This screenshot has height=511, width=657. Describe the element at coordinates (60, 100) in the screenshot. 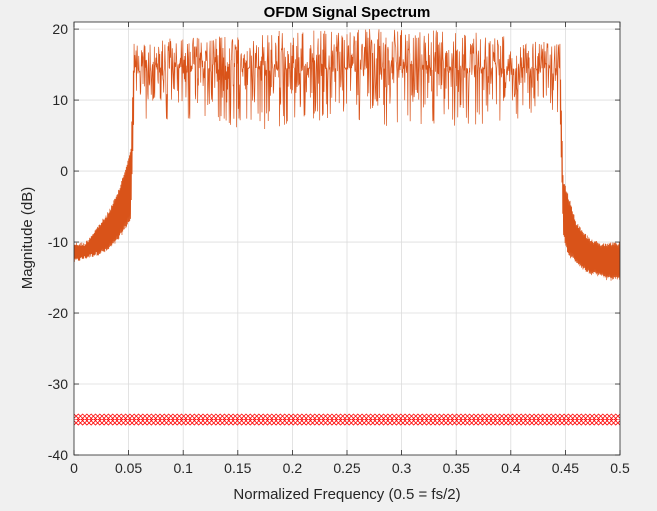

I see `y-tick-label: 10` at that location.